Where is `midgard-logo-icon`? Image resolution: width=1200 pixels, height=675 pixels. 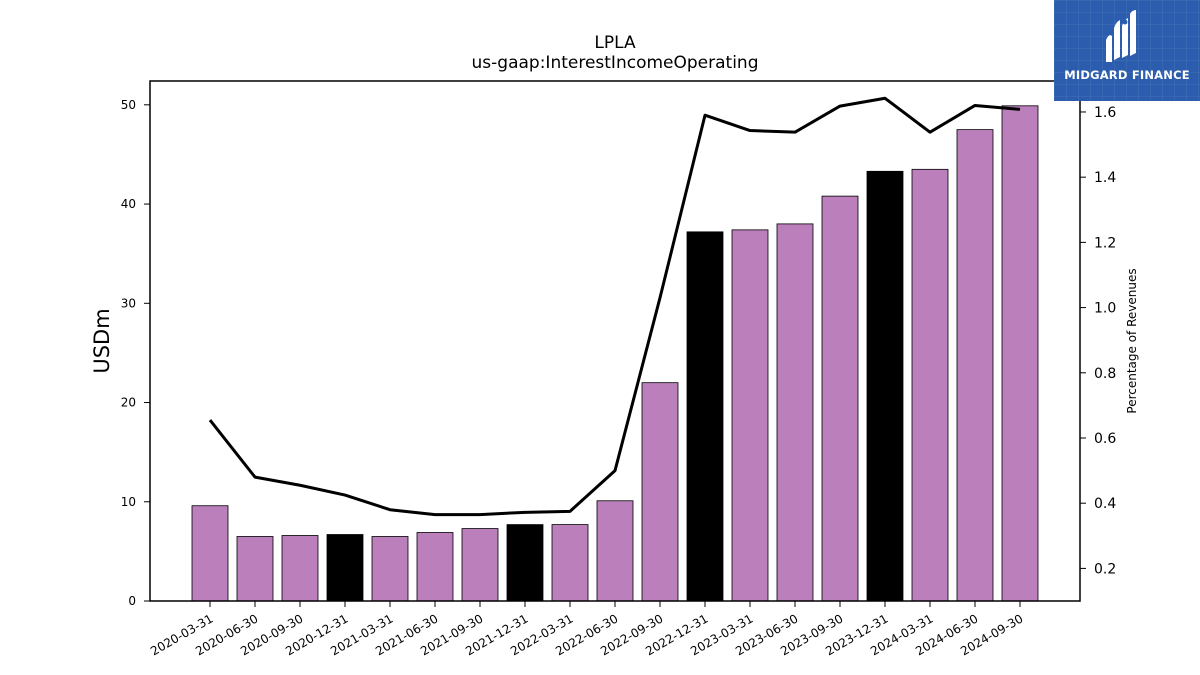
midgard-logo-icon is located at coordinates (1121, 36).